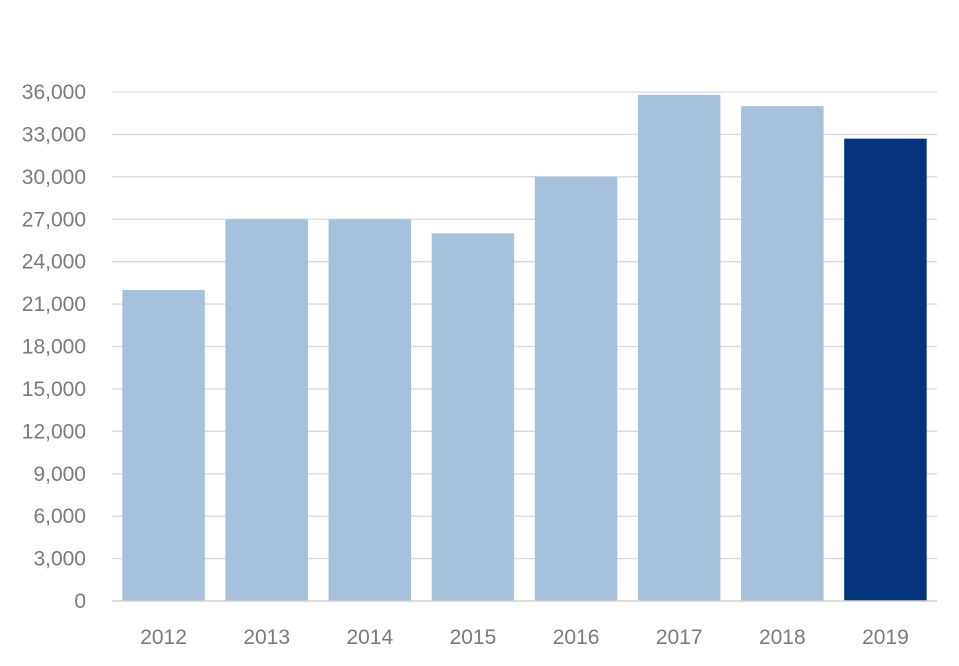 This screenshot has height=666, width=959. What do you see at coordinates (54, 431) in the screenshot?
I see `y-tick-label: 12,000` at bounding box center [54, 431].